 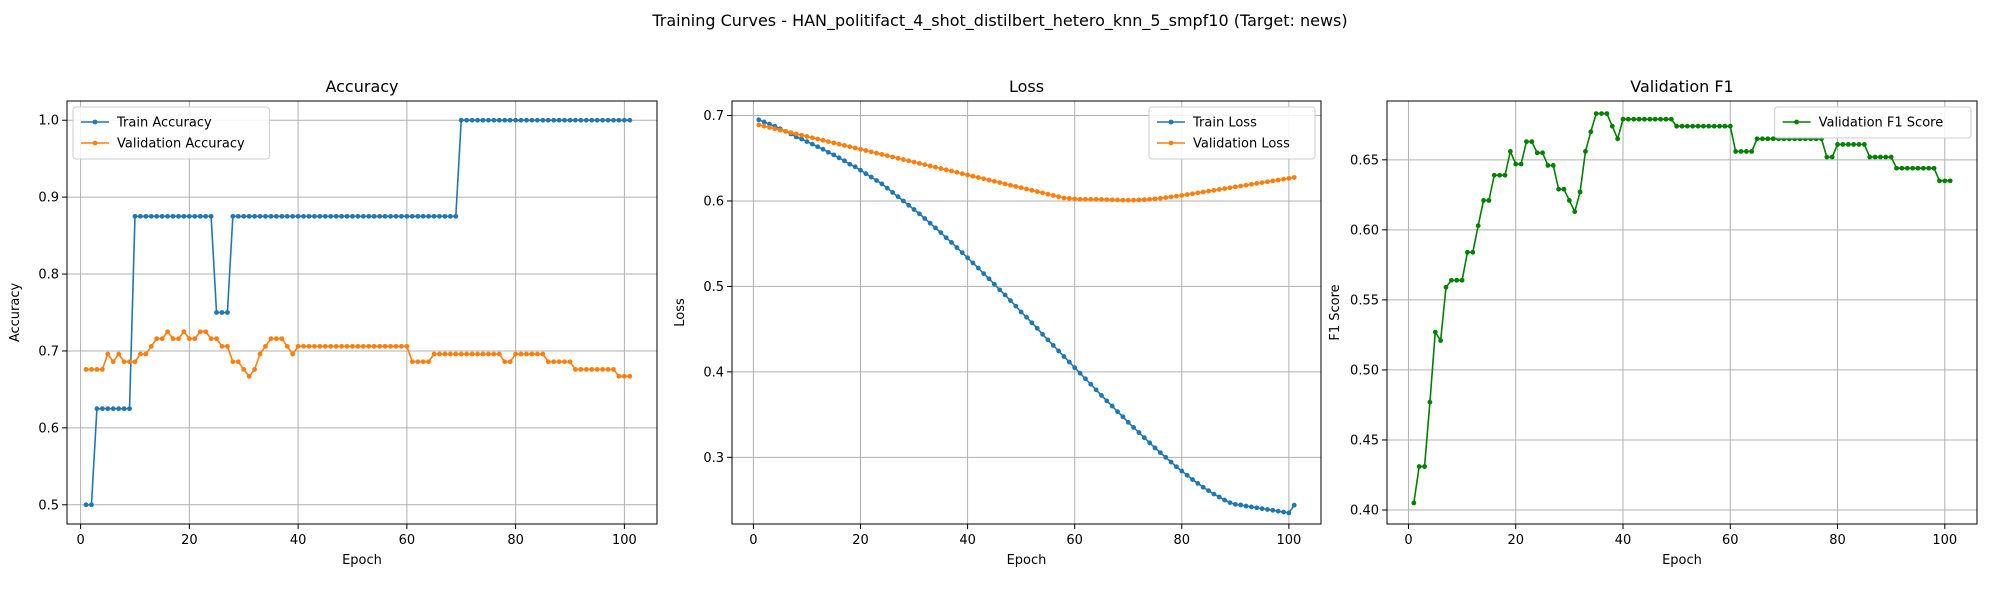 I want to click on y-tick-label: 0.3, so click(x=713, y=458).